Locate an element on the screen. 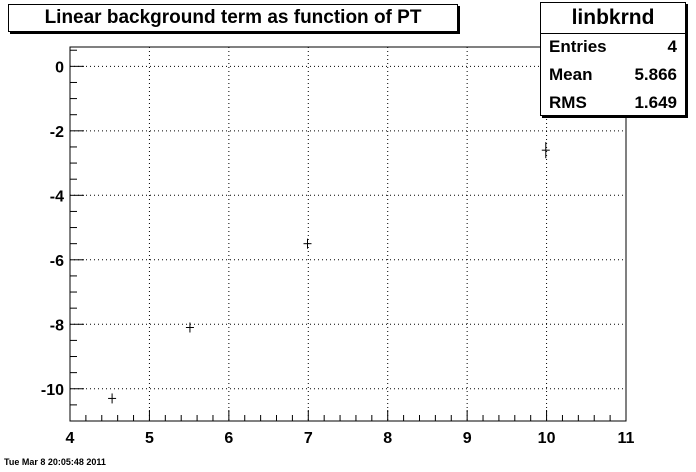 The width and height of the screenshot is (696, 472). y-tick-label: 0 is located at coordinates (59, 67).